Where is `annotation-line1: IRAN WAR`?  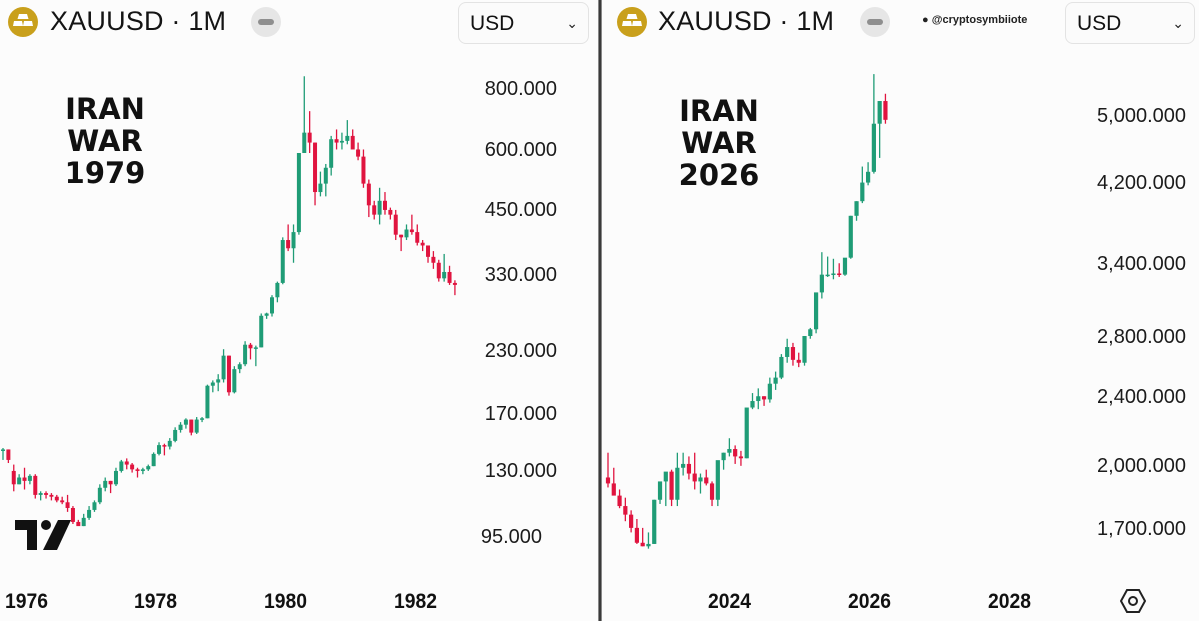
annotation-line1: IRAN WAR is located at coordinates (719, 127).